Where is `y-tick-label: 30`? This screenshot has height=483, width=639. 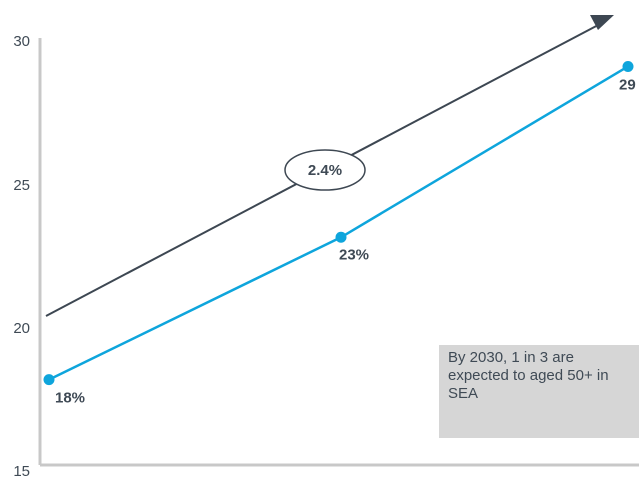 y-tick-label: 30 is located at coordinates (21, 41).